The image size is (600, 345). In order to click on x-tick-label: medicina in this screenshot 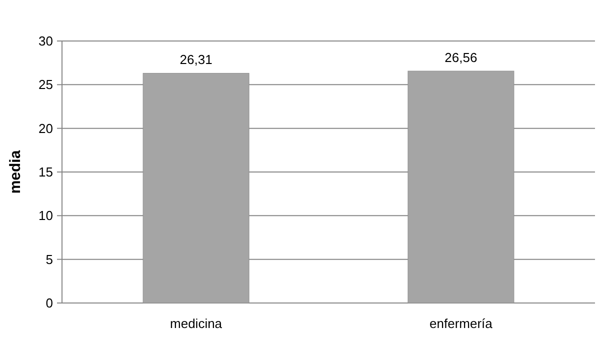, I will do `click(196, 323)`.